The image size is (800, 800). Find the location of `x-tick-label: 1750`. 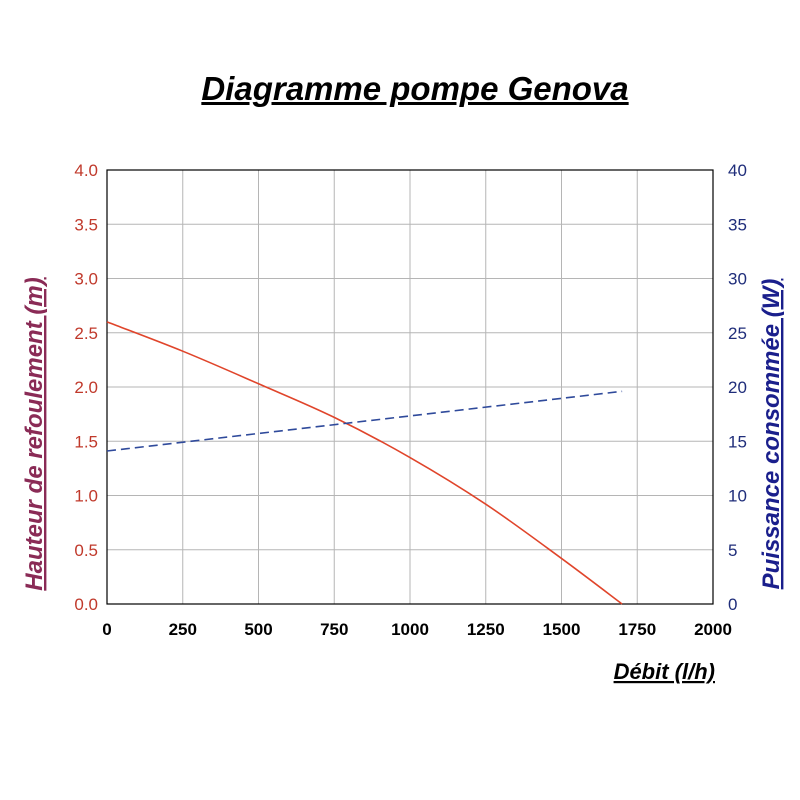

x-tick-label: 1750 is located at coordinates (637, 629).